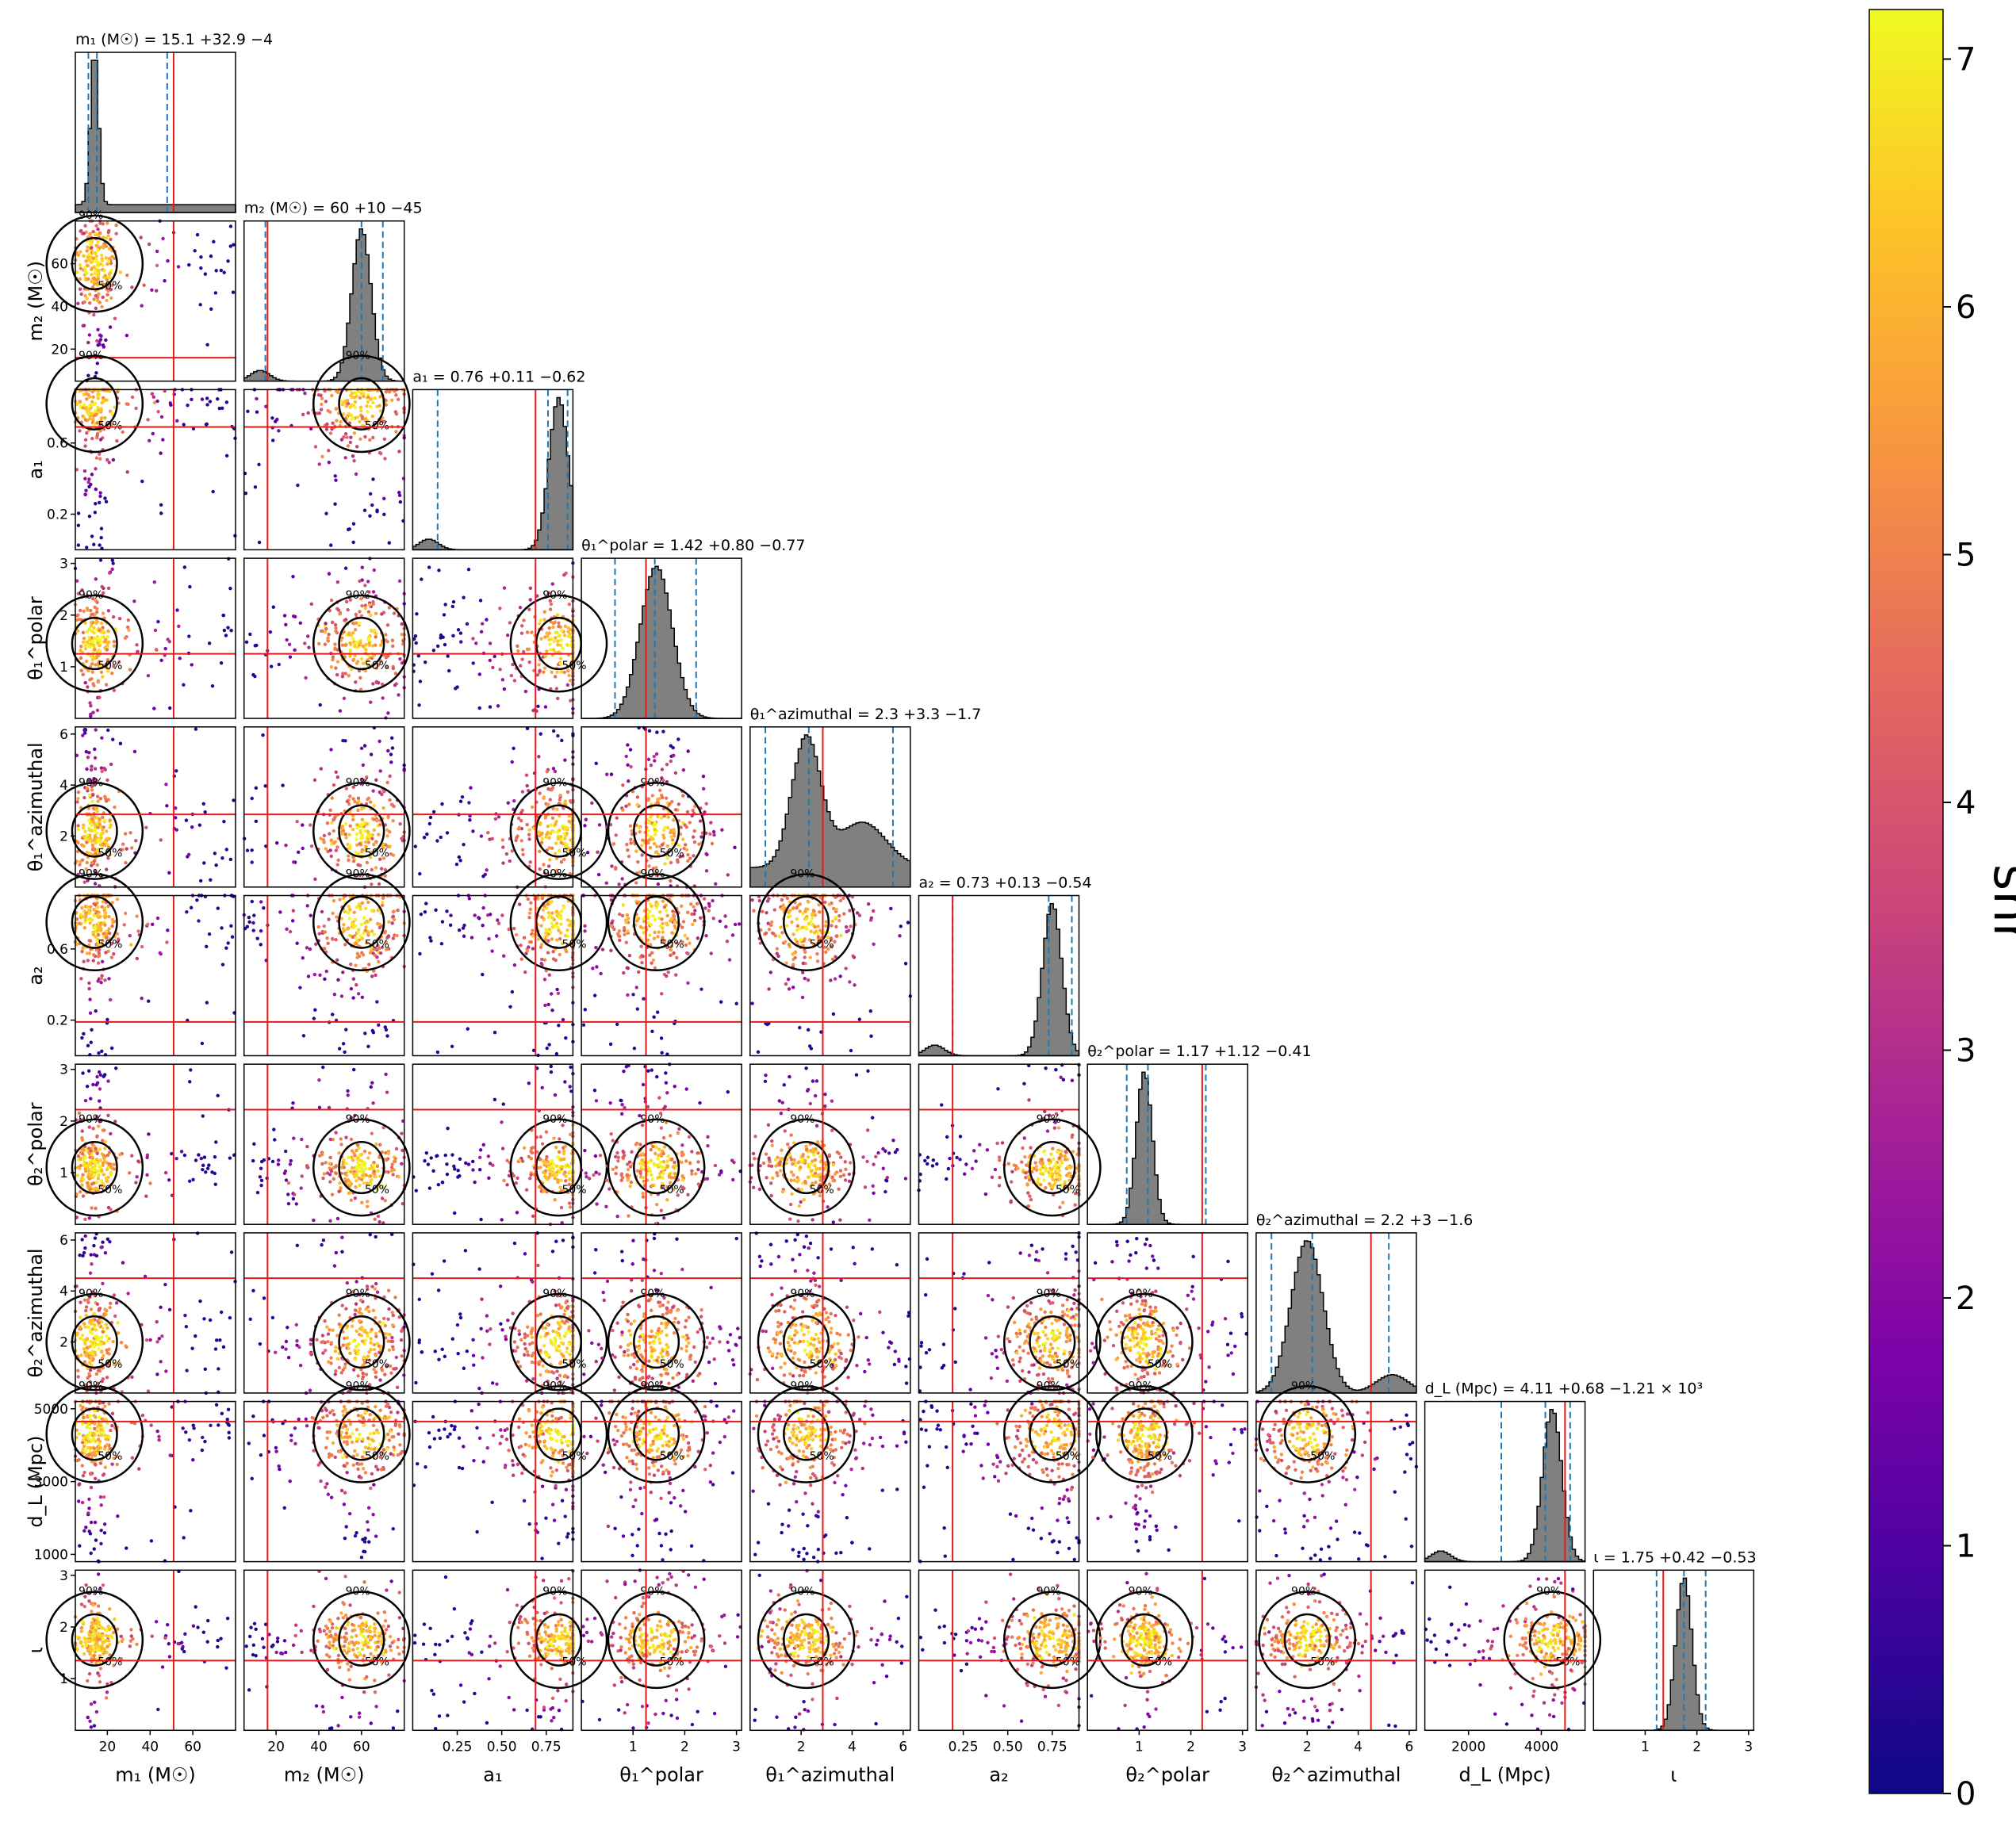 Image resolution: width=2016 pixels, height=1826 pixels. Describe the element at coordinates (493, 473) in the screenshot. I see `histogram-a1` at that location.